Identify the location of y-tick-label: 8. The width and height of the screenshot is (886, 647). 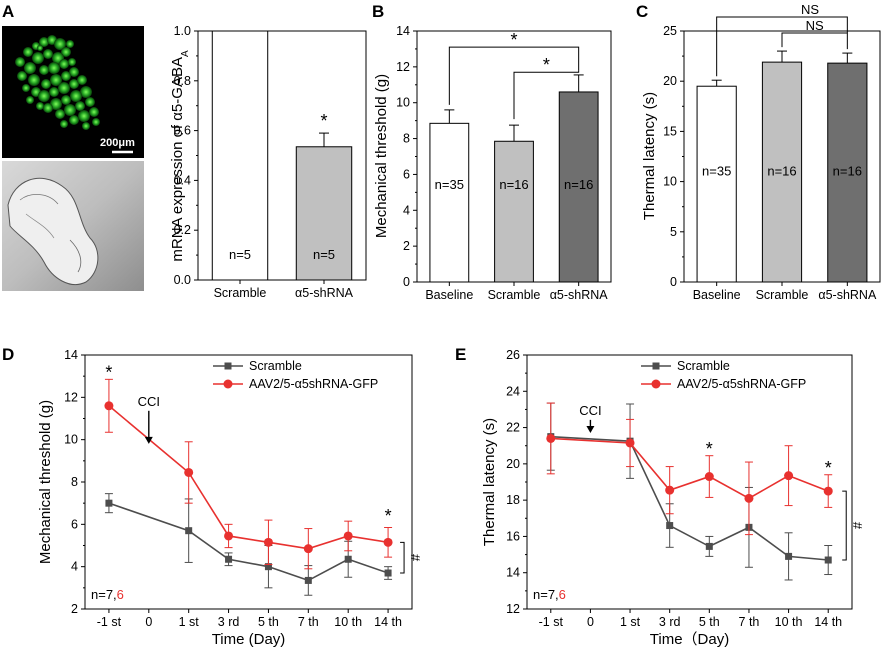
(74, 482).